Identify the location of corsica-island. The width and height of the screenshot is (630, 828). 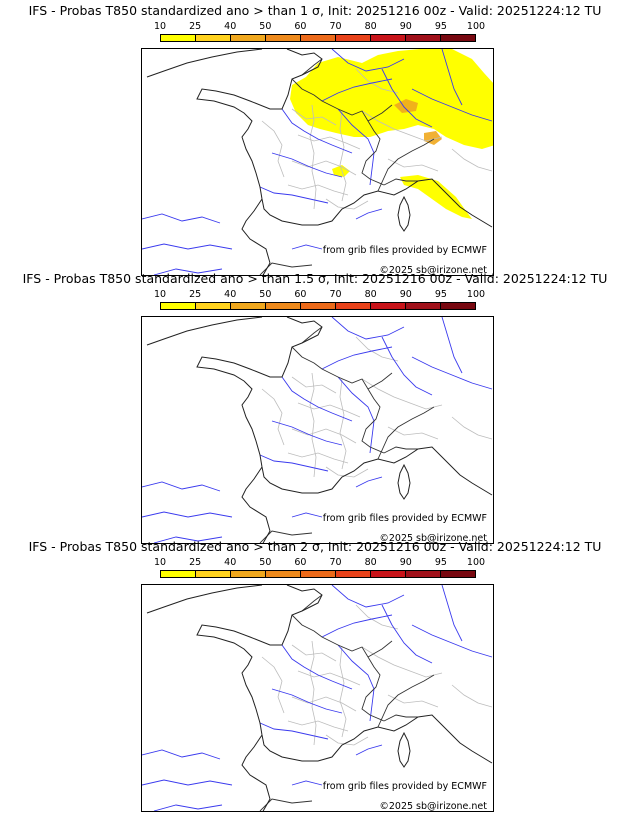
(404, 481).